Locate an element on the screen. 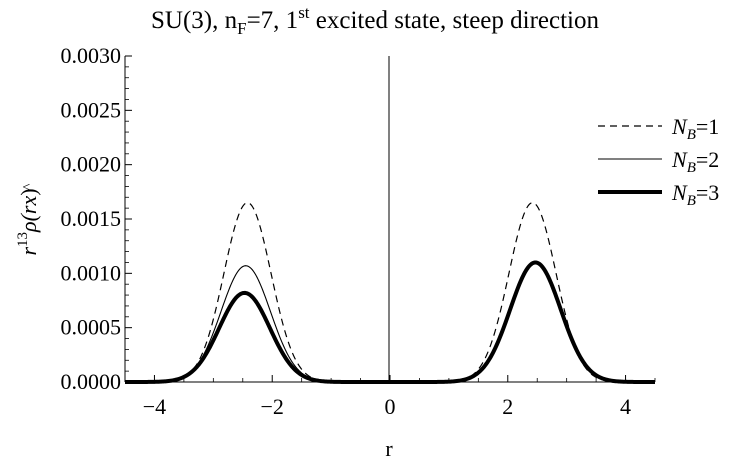 The height and width of the screenshot is (464, 750). x-tick-label: −2 is located at coordinates (272, 406).